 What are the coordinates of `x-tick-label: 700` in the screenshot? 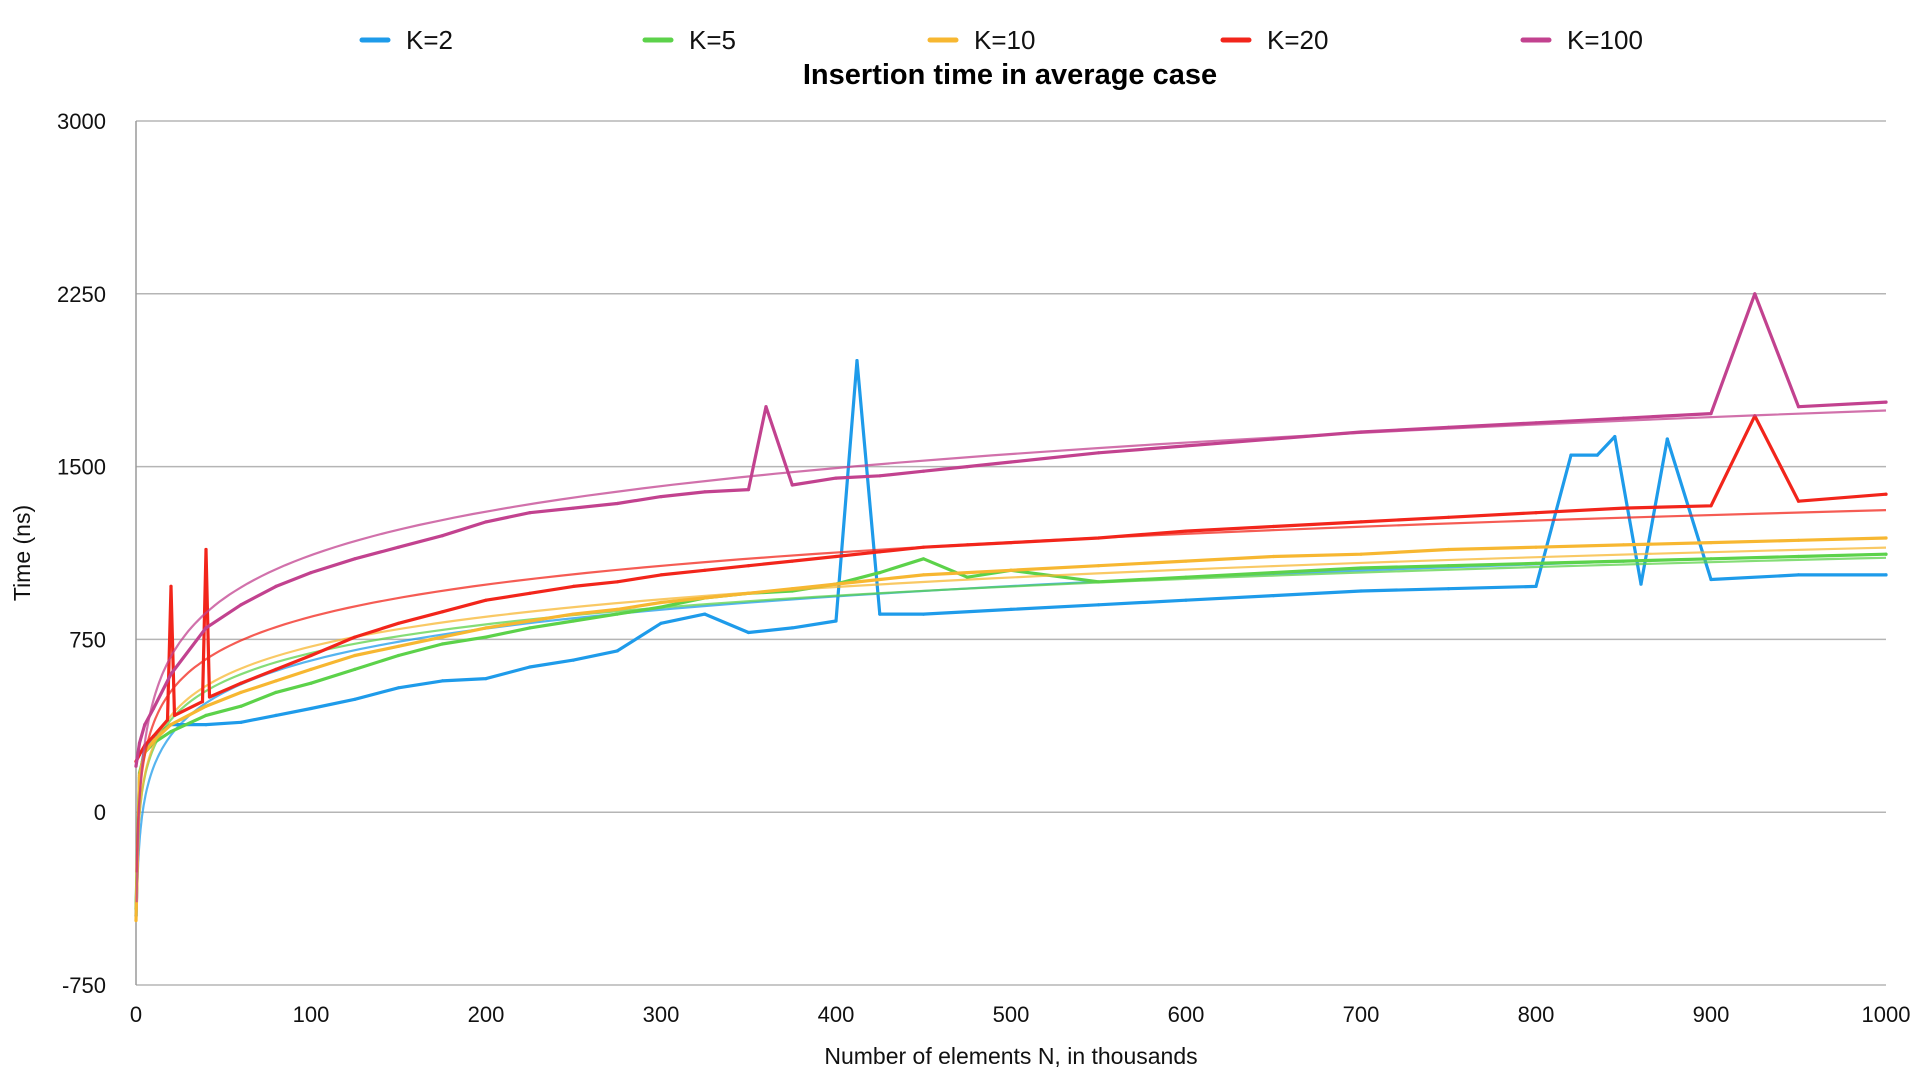 It's located at (1361, 1014).